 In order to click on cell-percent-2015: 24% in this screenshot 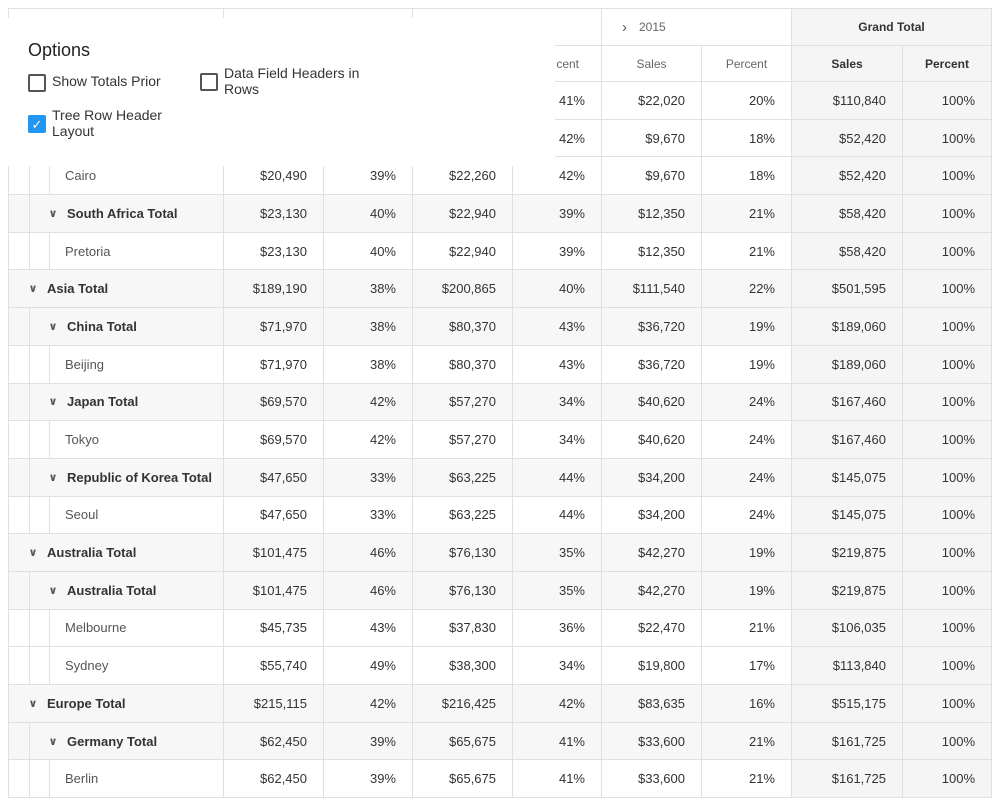, I will do `click(747, 402)`.